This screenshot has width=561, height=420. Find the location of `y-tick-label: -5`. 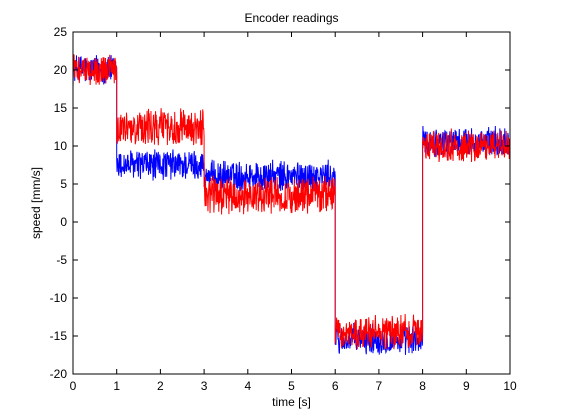

y-tick-label: -5 is located at coordinates (61, 260).